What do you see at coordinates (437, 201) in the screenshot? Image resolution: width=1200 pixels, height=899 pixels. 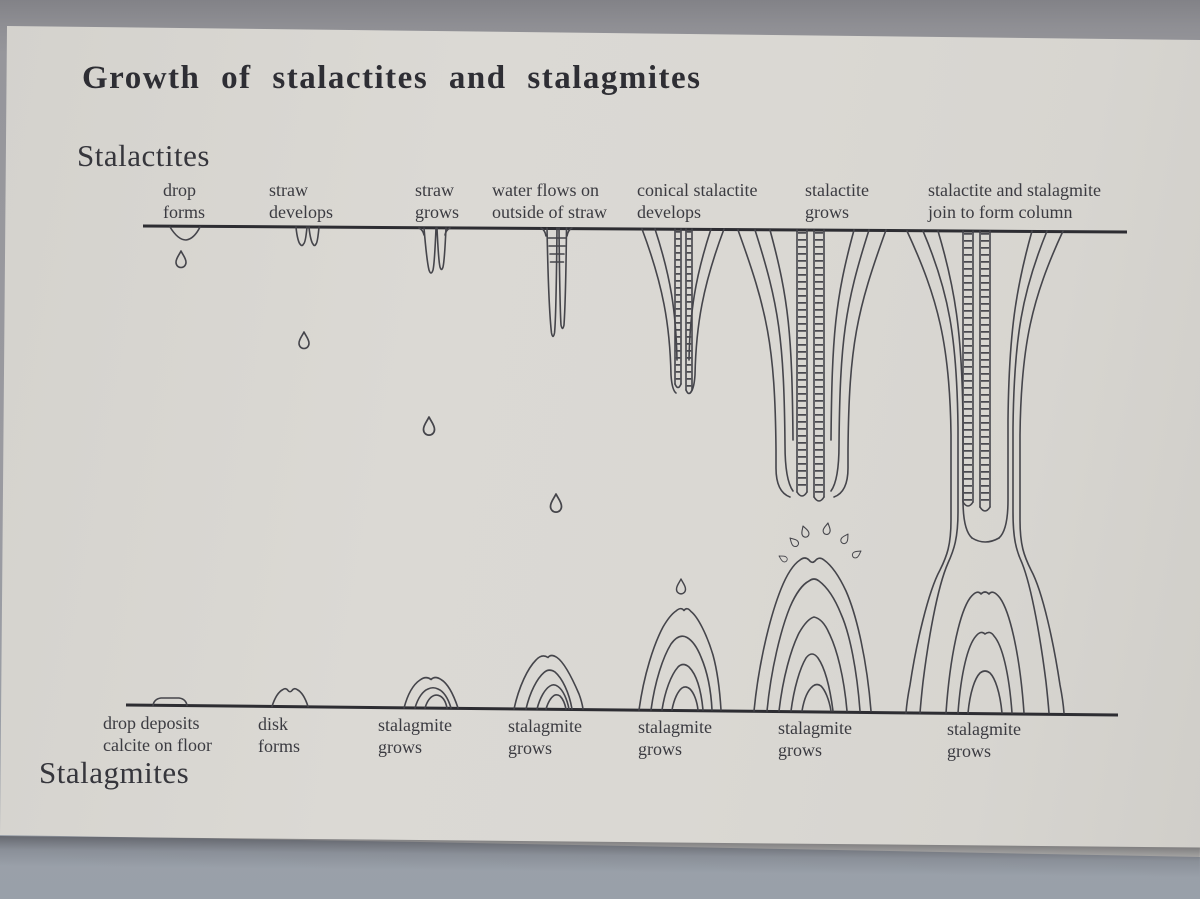 I see `stage-label-top-3: straw grows` at bounding box center [437, 201].